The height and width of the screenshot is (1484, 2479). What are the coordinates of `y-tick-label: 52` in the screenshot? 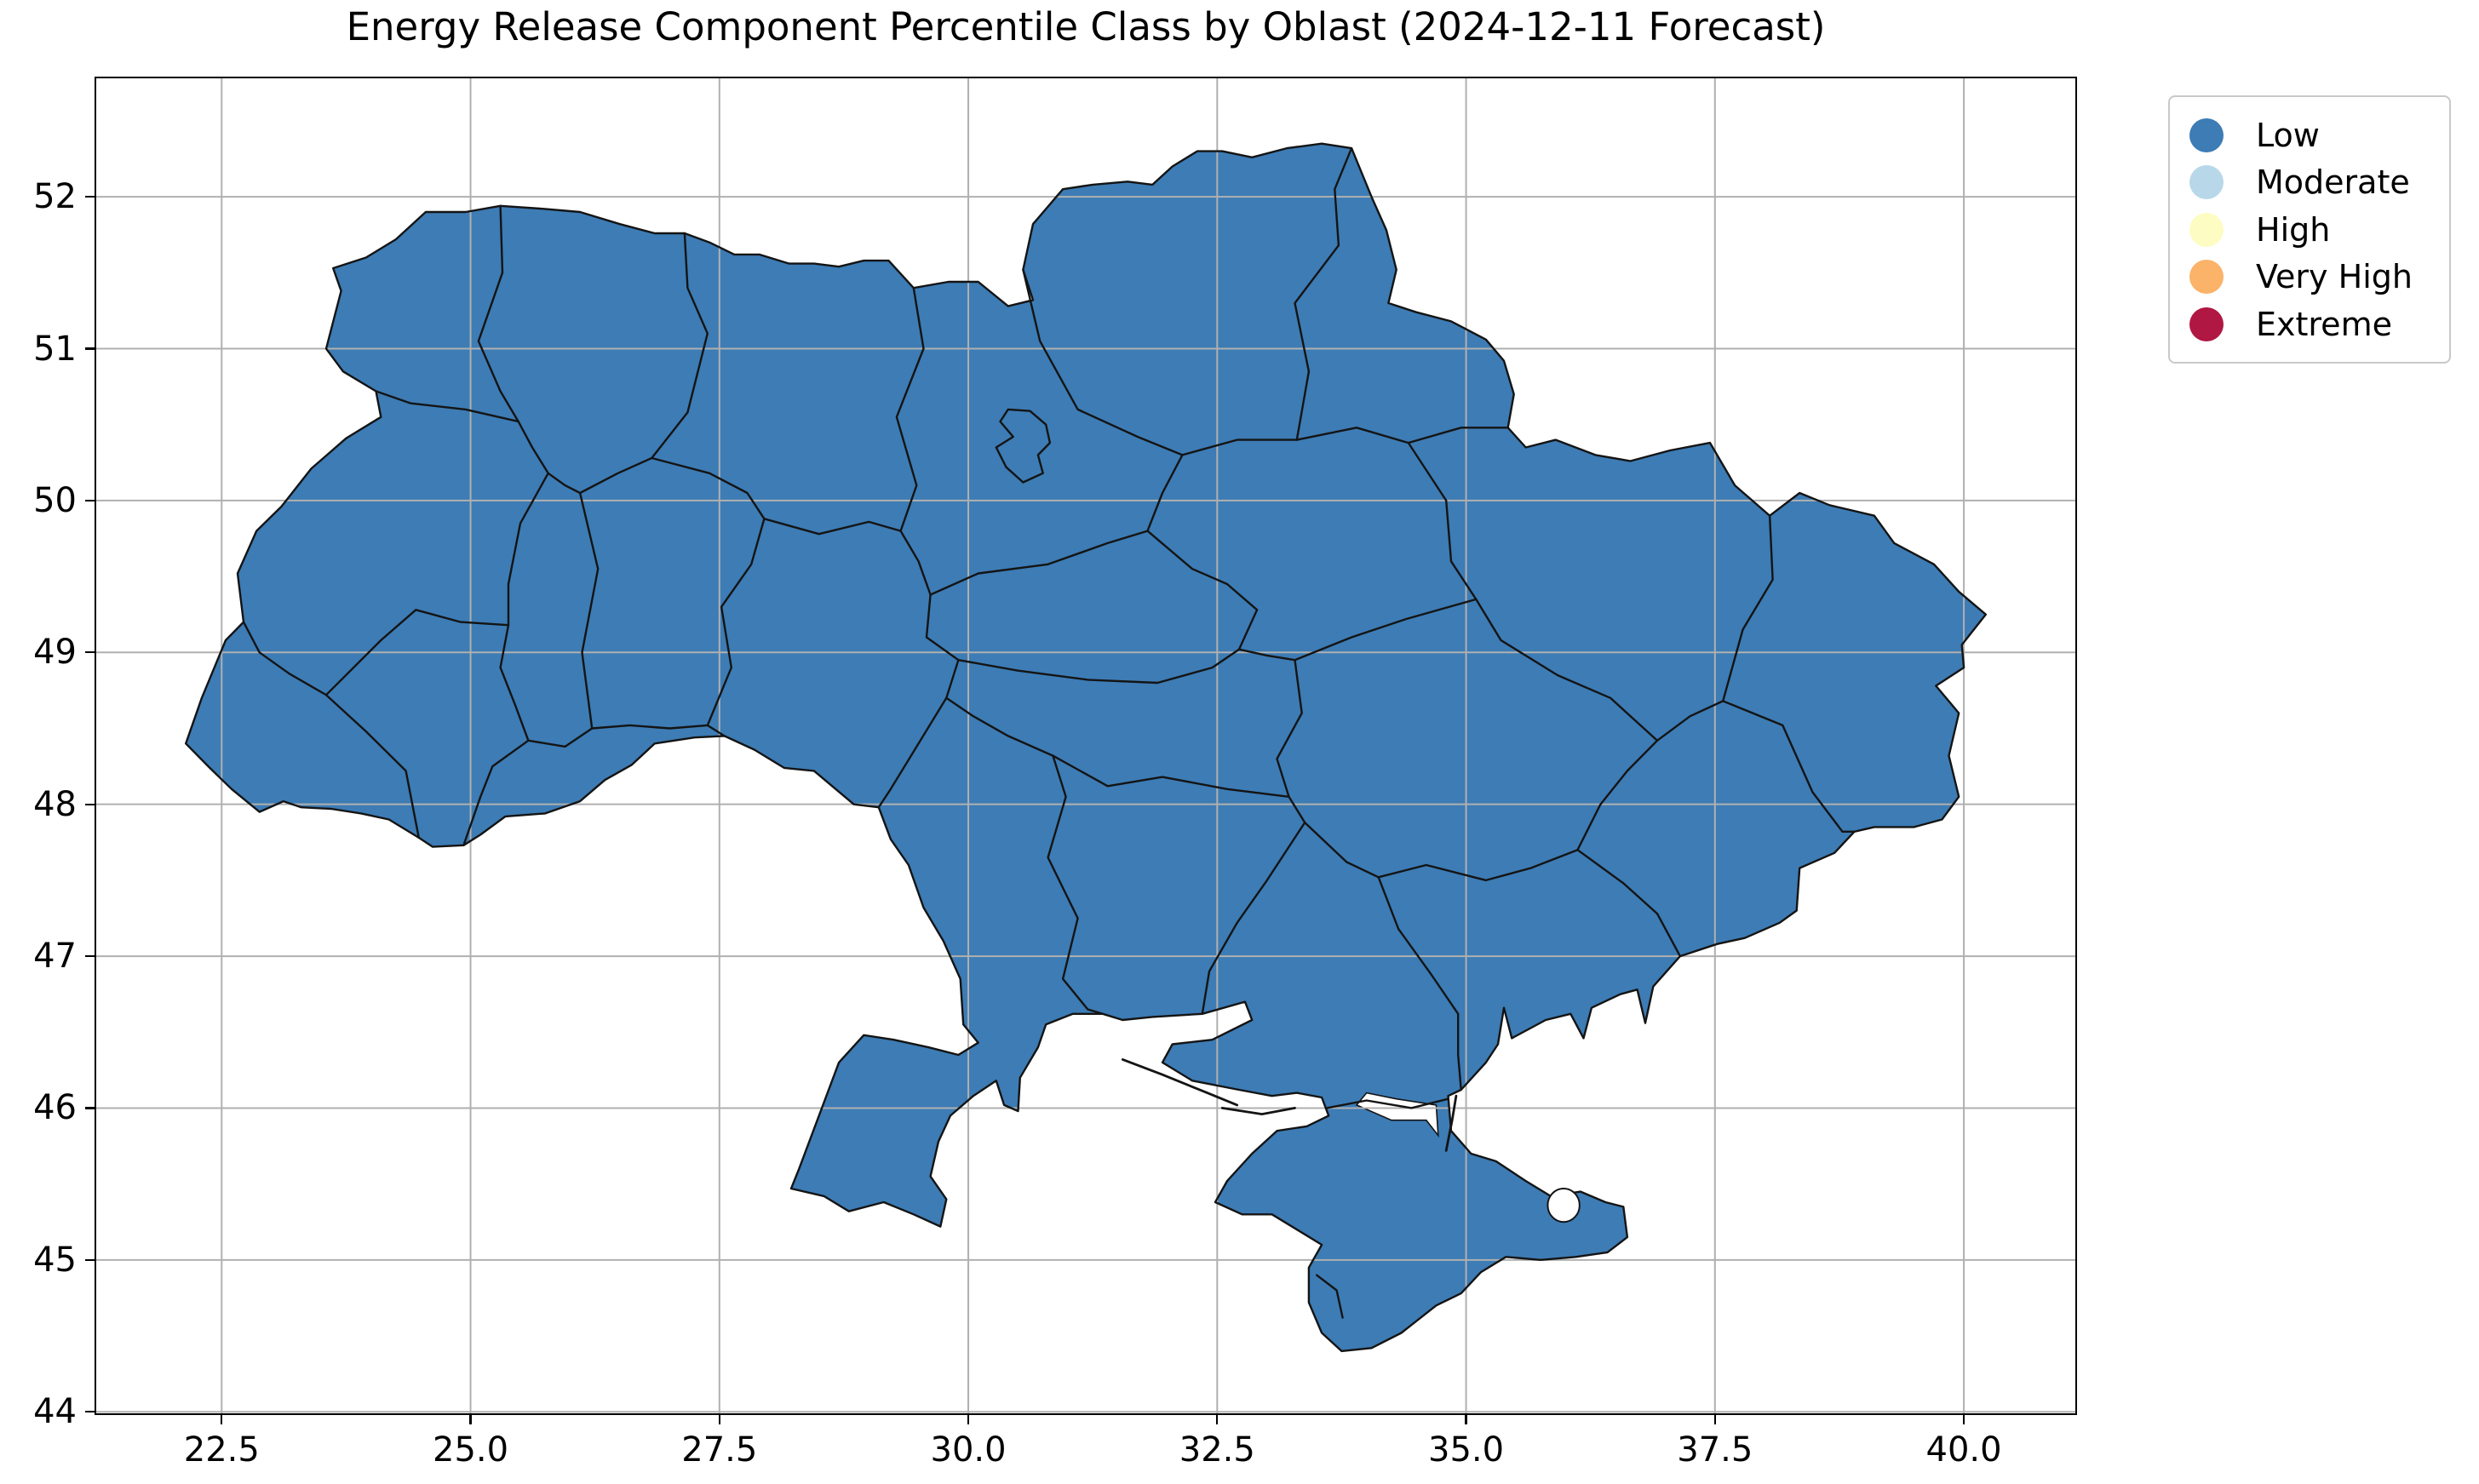 It's located at (55, 197).